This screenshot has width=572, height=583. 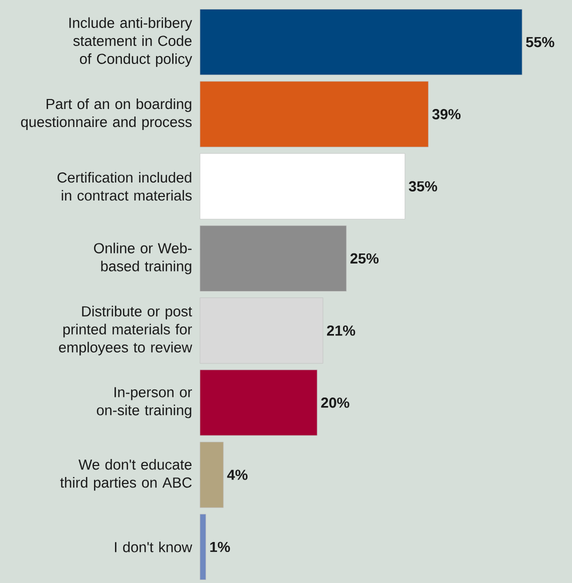 What do you see at coordinates (364, 258) in the screenshot?
I see `data-label: 25%` at bounding box center [364, 258].